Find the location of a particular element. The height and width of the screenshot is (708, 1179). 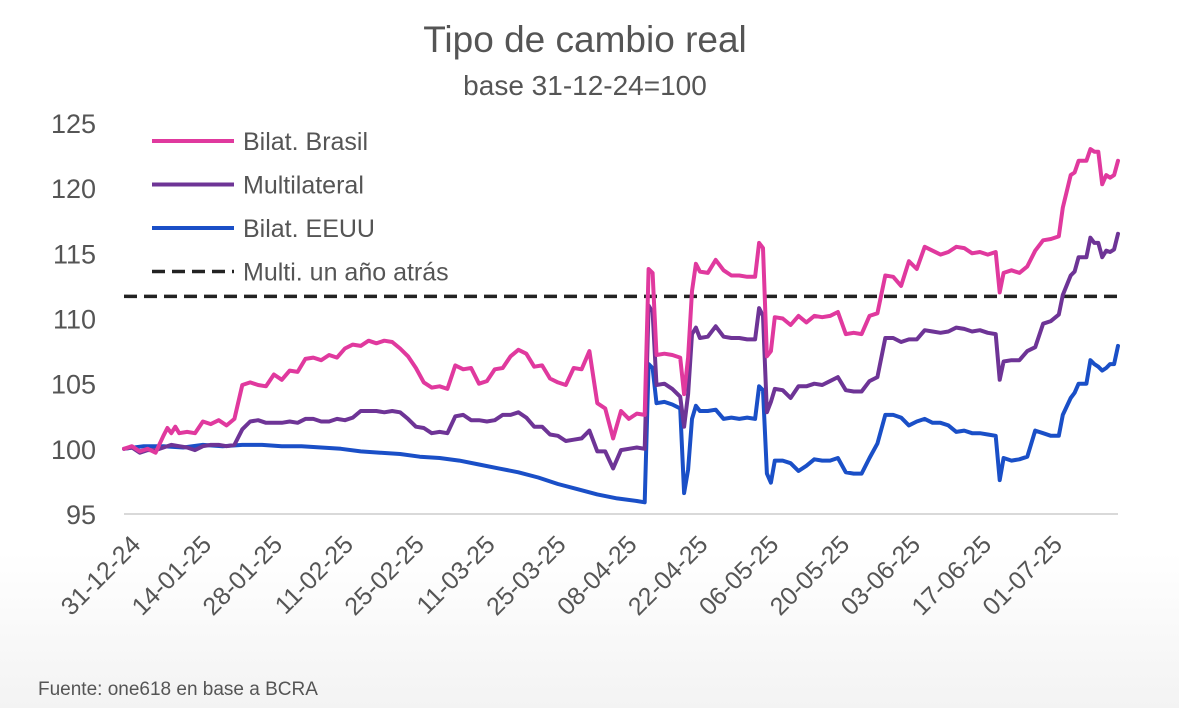

source-note: Fuente: one618 en base a BCRA is located at coordinates (178, 689).